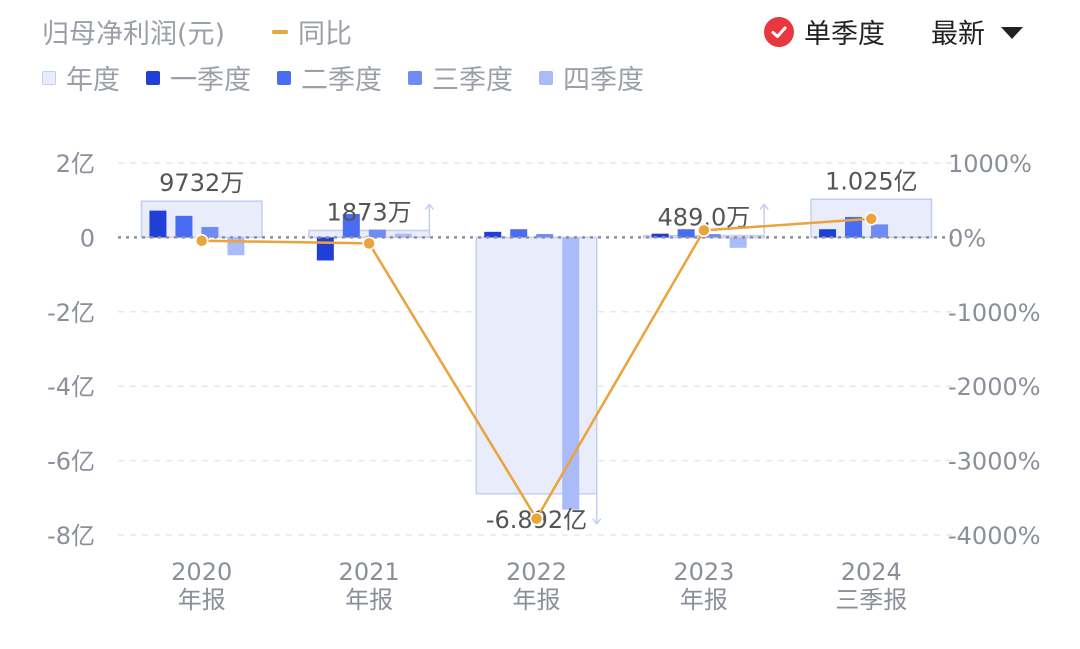 The image size is (1080, 649). What do you see at coordinates (472, 80) in the screenshot?
I see `legend-label: 三季度` at bounding box center [472, 80].